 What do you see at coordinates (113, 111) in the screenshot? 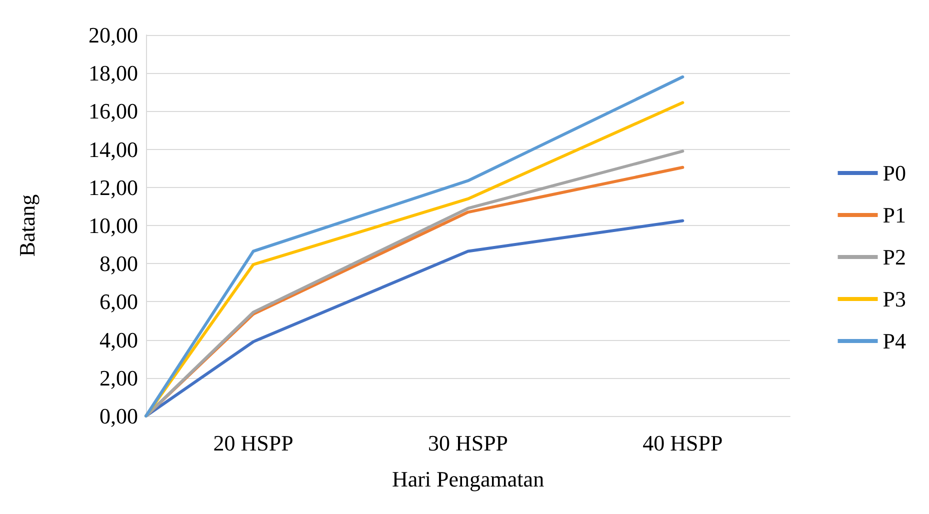
I see `y-tick-label: 16,00` at bounding box center [113, 111].